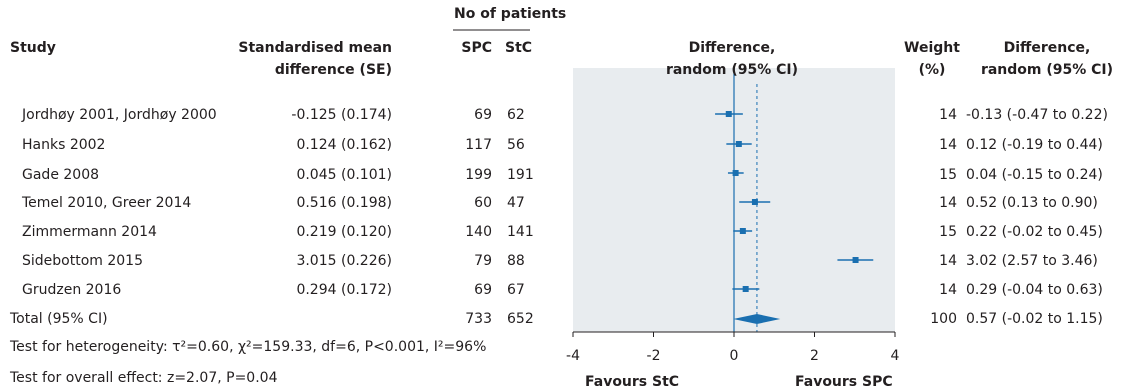 This screenshot has width=1130, height=392. I want to click on total-weight: 100, so click(943, 319).